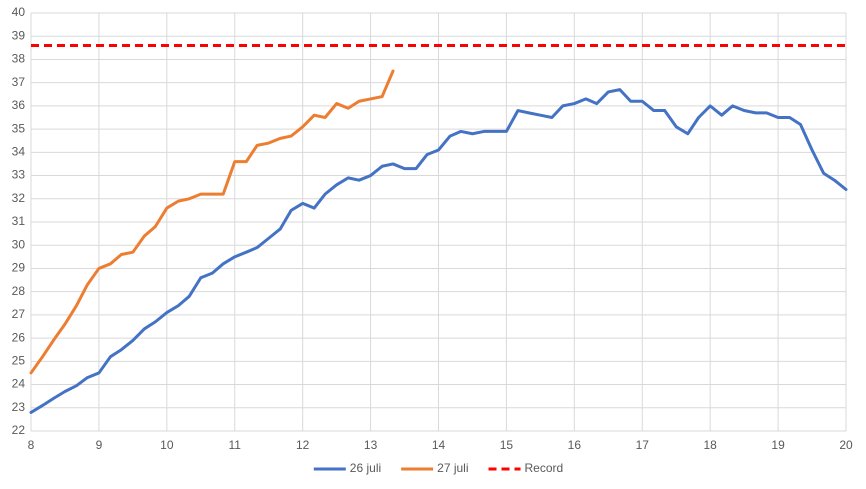  What do you see at coordinates (19, 175) in the screenshot?
I see `y-tick-label: 33` at bounding box center [19, 175].